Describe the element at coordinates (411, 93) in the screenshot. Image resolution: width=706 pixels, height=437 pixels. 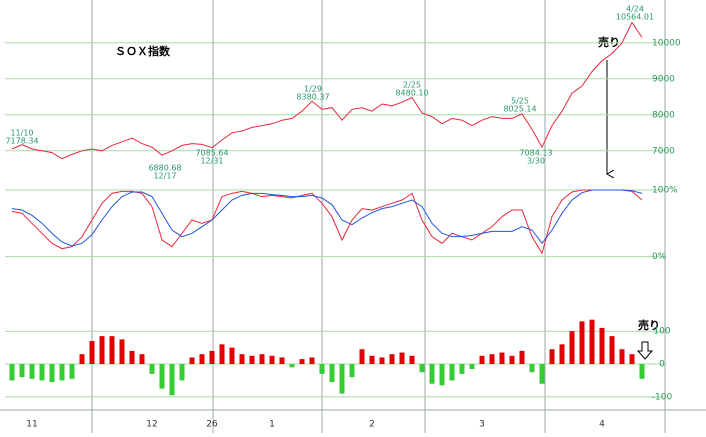
I see `annotation: 8480.10` at that location.